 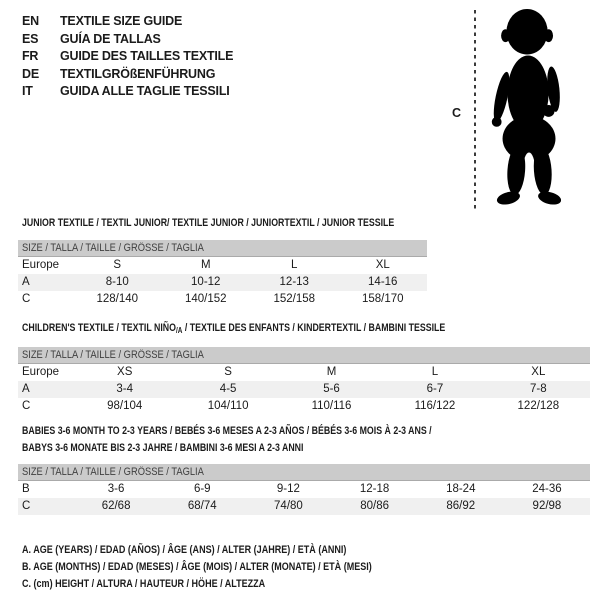 I want to click on language-title: TEXTILE SIZE GUIDE, so click(x=121, y=21).